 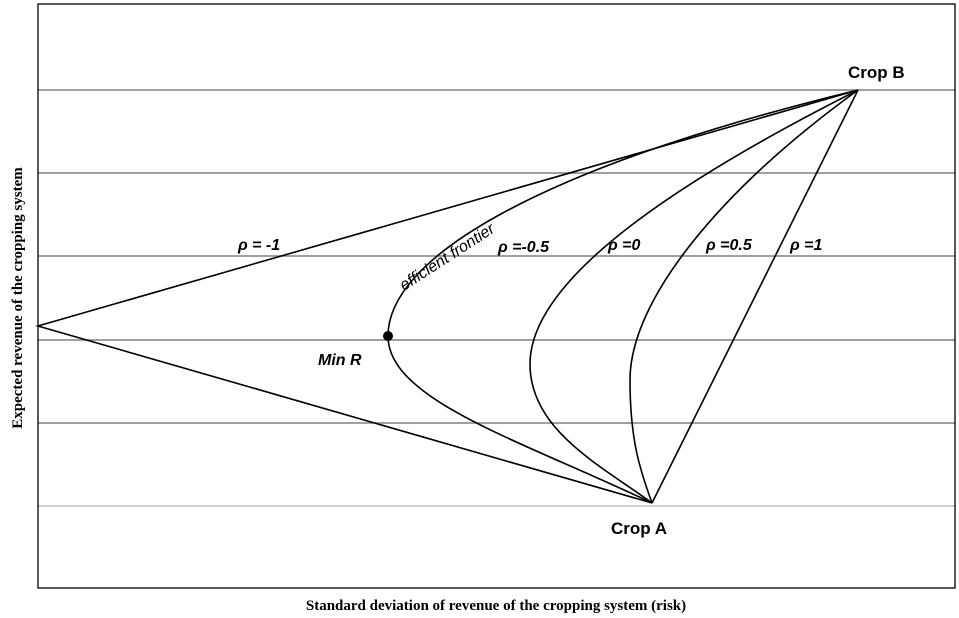 What do you see at coordinates (258, 245) in the screenshot?
I see `series-label-rho-minus-1: ρ = -1` at bounding box center [258, 245].